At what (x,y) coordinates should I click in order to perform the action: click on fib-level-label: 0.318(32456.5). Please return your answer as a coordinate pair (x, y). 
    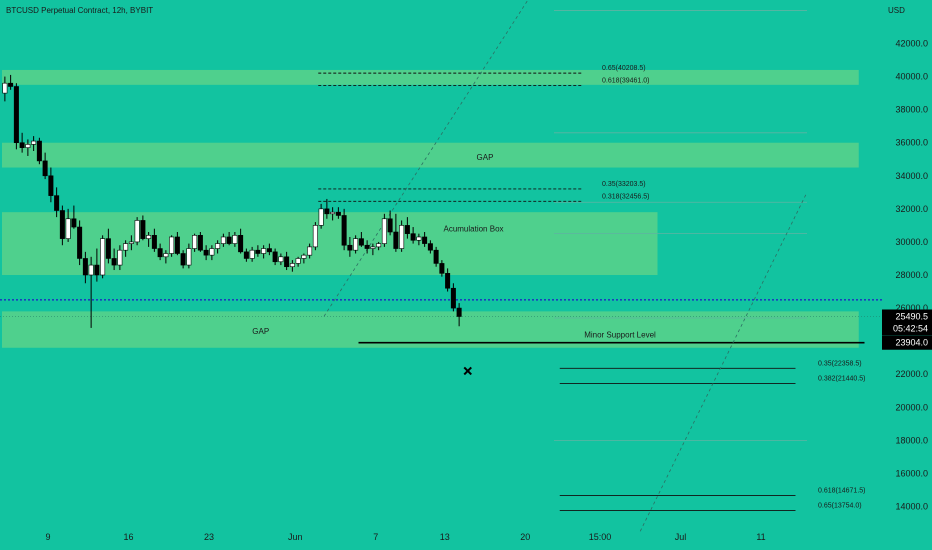
    Looking at the image, I should click on (625, 196).